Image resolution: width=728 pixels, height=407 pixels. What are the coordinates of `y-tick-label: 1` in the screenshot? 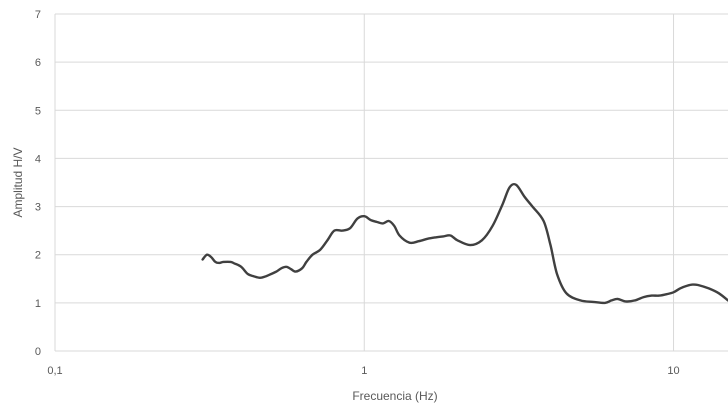 It's located at (38, 304).